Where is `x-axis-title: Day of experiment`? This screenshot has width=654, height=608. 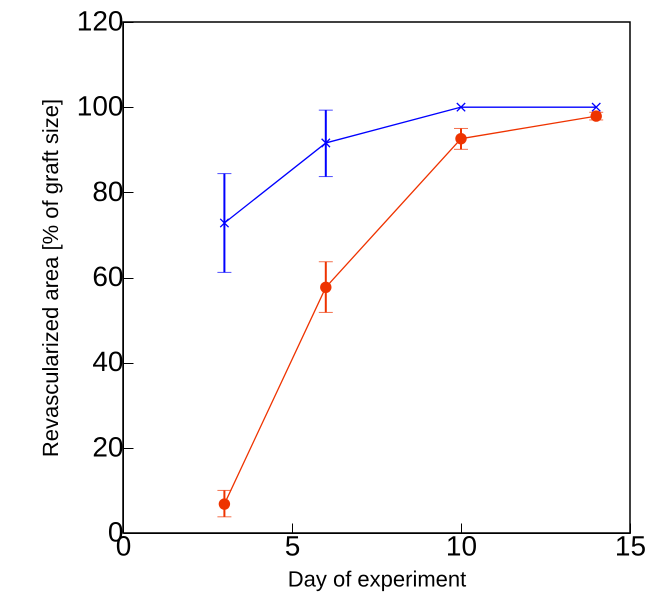 x-axis-title: Day of experiment is located at coordinates (377, 579).